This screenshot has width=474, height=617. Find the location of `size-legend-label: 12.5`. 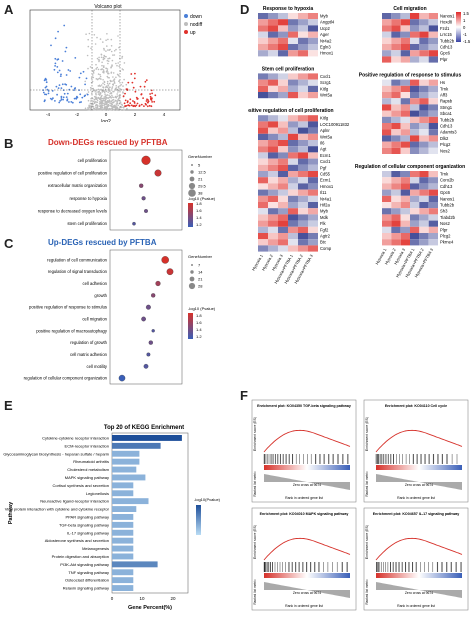

size-legend-label: 12.5 is located at coordinates (202, 172).